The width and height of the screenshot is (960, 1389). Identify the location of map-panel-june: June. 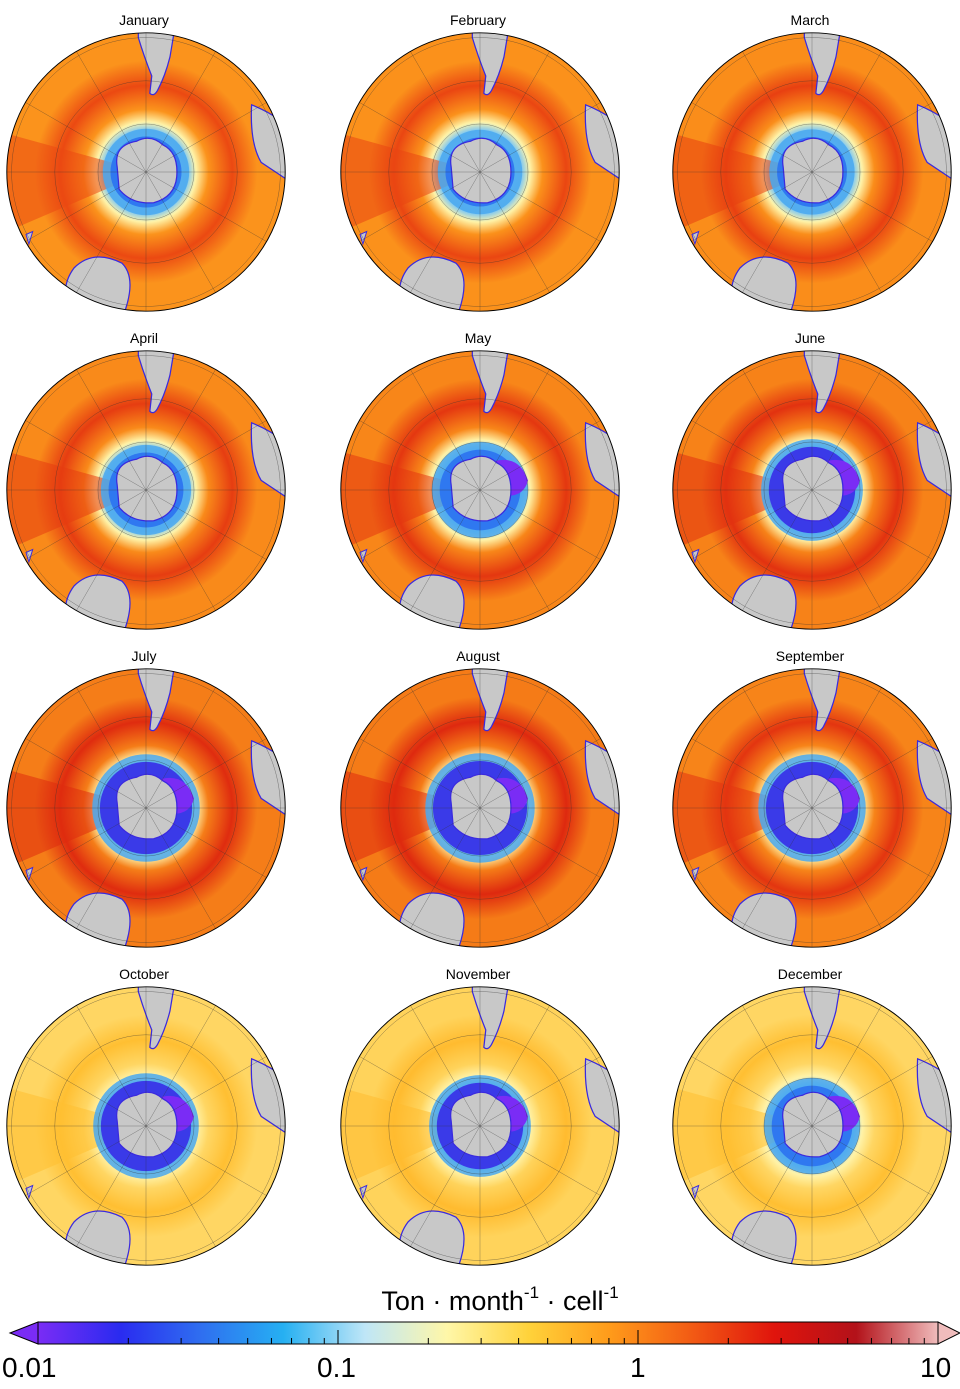
(810, 477).